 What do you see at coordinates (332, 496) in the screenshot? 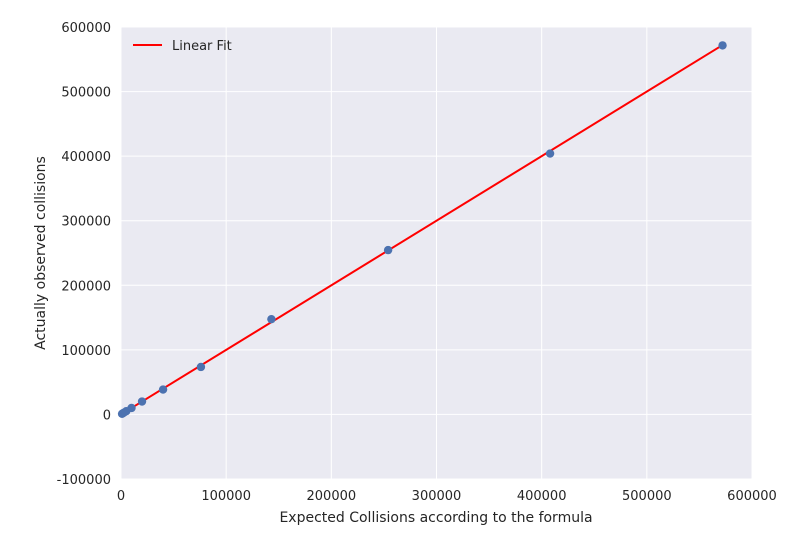
I see `x-tick-label: 200000` at bounding box center [332, 496].